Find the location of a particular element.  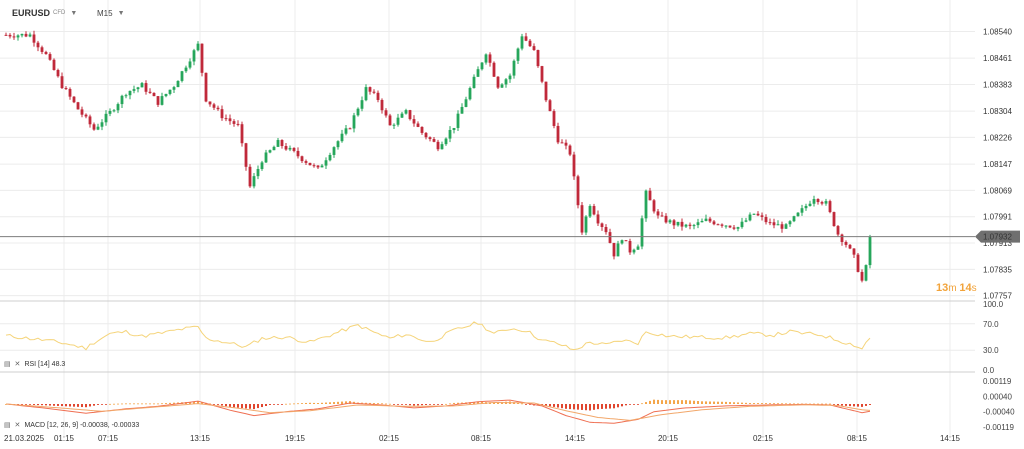

countdown-minutes: 13 is located at coordinates (942, 288).